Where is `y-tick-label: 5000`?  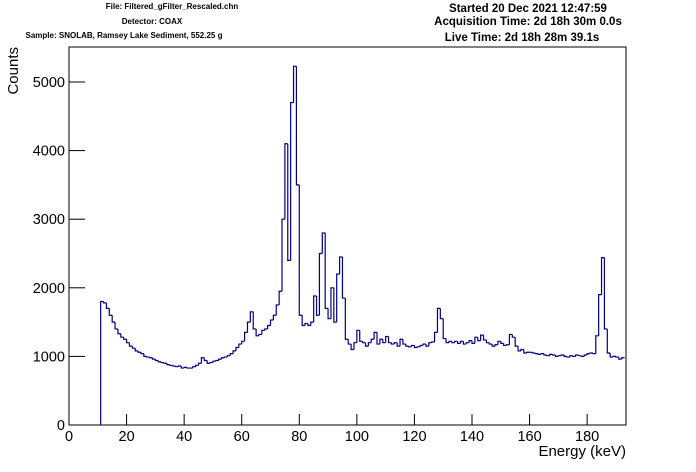
y-tick-label: 5000 is located at coordinates (49, 83).